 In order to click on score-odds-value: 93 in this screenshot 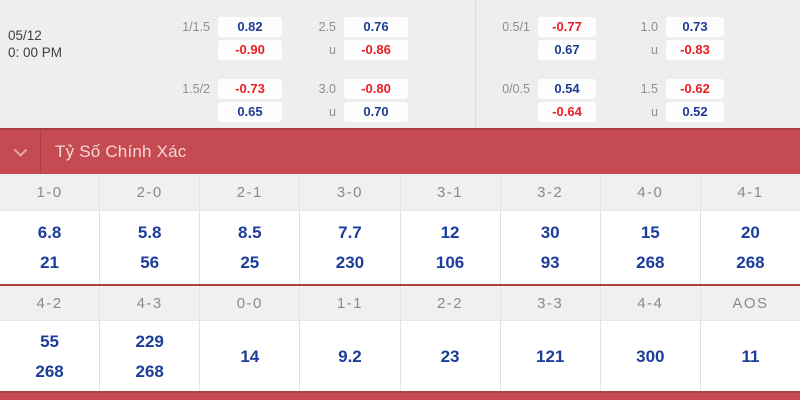, I will do `click(550, 262)`.